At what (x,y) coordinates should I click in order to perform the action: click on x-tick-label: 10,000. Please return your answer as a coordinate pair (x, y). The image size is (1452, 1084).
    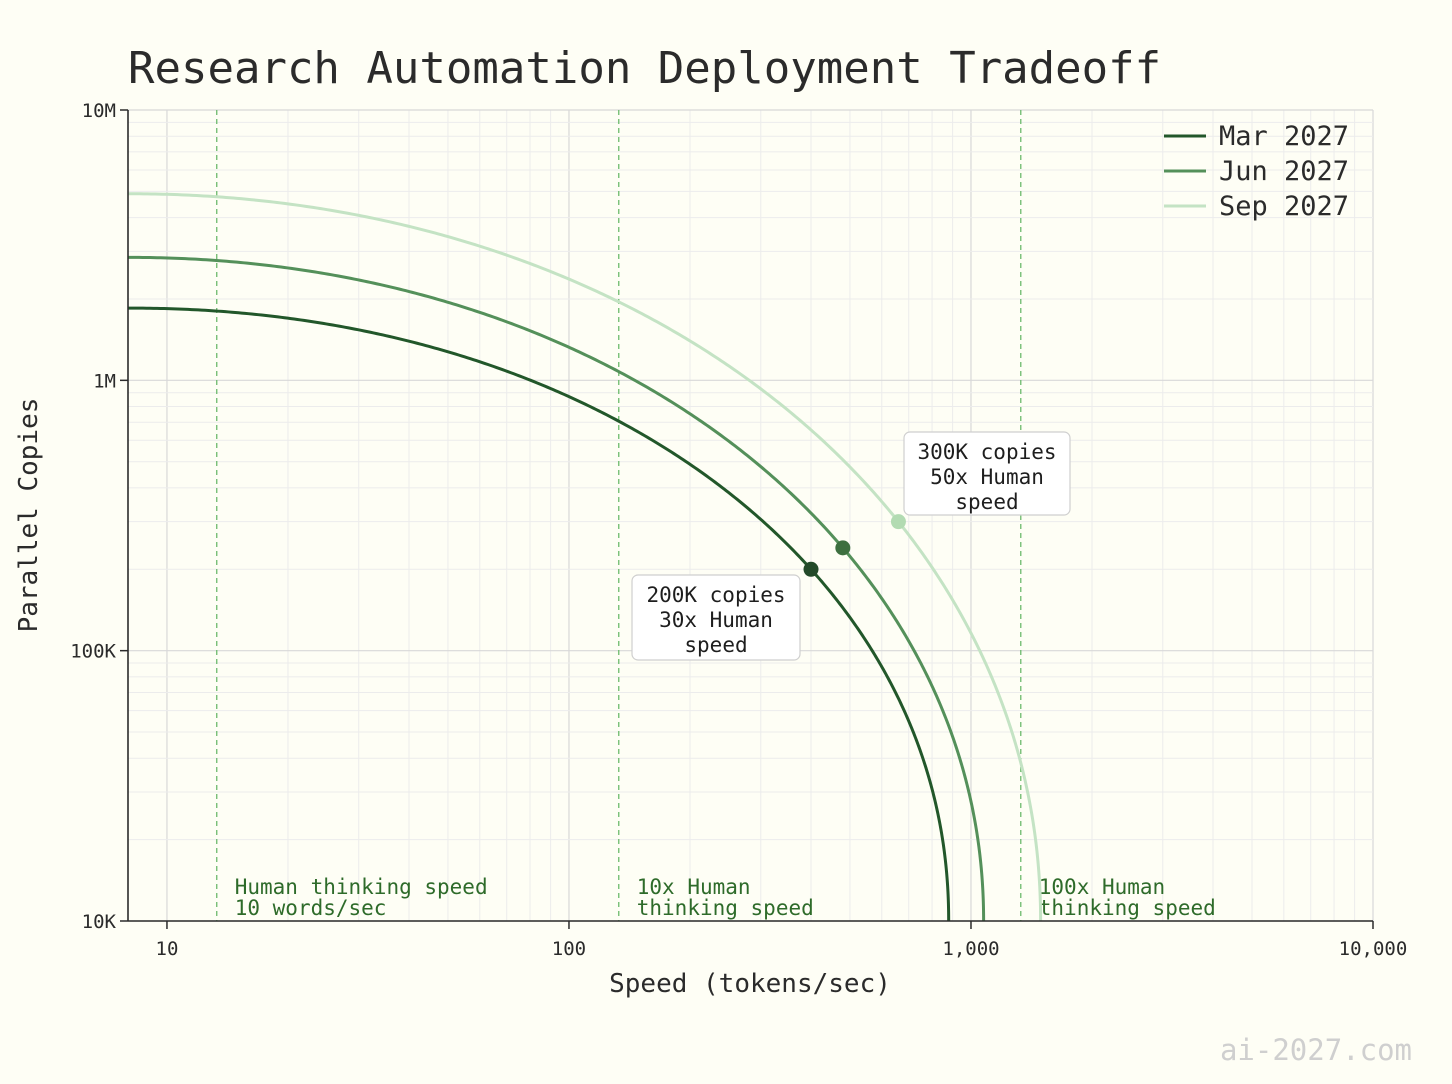
    Looking at the image, I should click on (1373, 949).